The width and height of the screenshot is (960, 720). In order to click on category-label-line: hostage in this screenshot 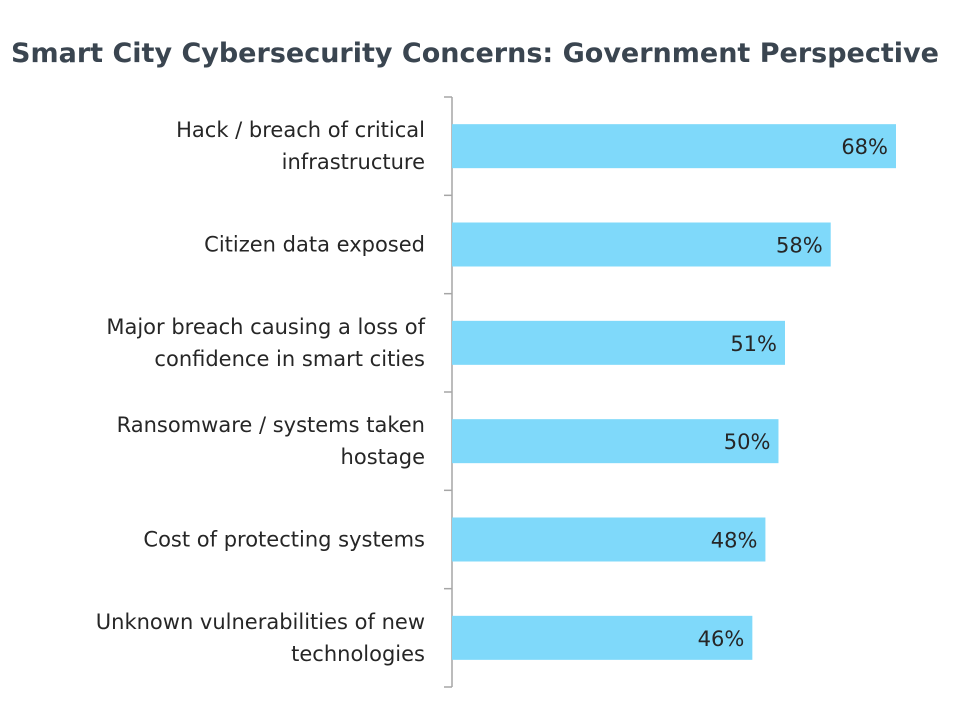, I will do `click(383, 457)`.